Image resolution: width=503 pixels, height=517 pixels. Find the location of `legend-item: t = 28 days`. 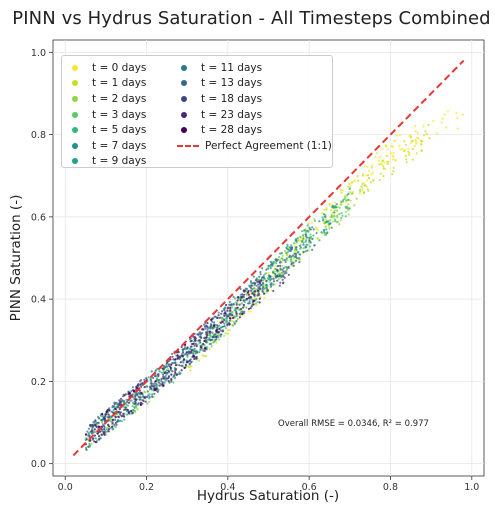

legend-item: t = 28 days is located at coordinates (254, 130).